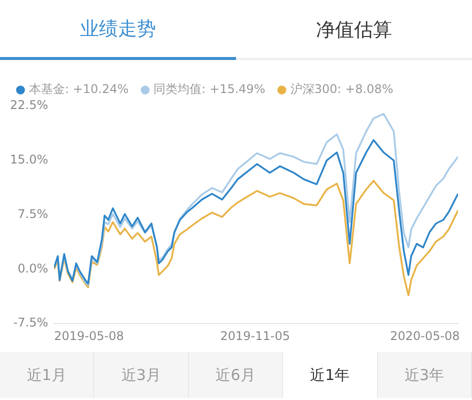  What do you see at coordinates (79, 89) in the screenshot?
I see `legend-label: 本基金: +10.24%` at bounding box center [79, 89].